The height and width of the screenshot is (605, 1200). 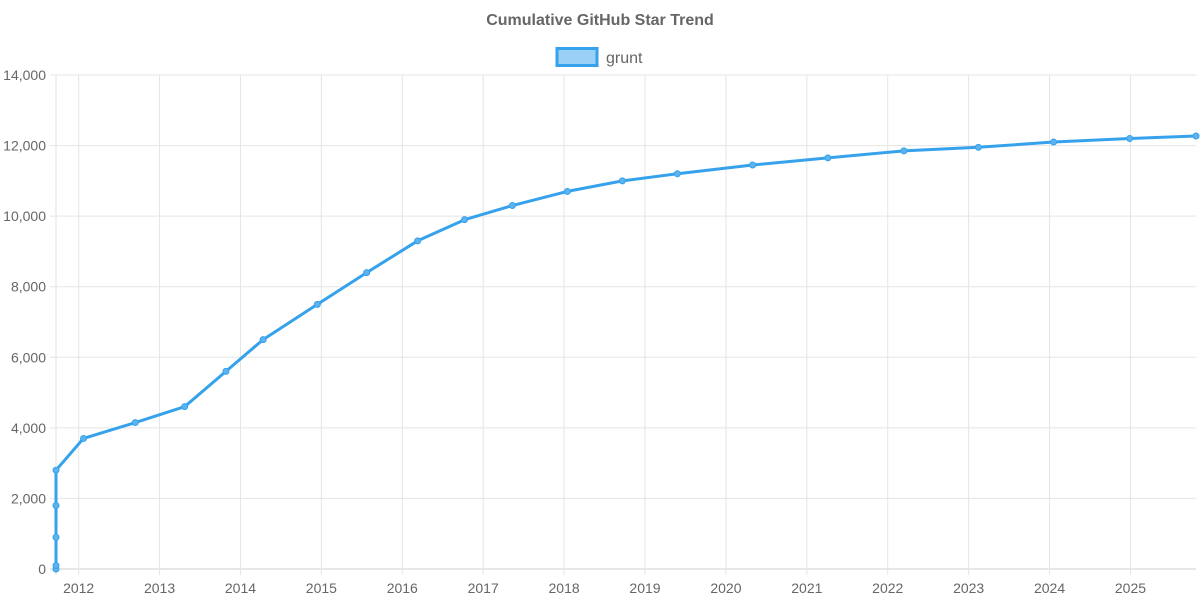 I want to click on y-tick-label: 8,000, so click(x=28, y=287).